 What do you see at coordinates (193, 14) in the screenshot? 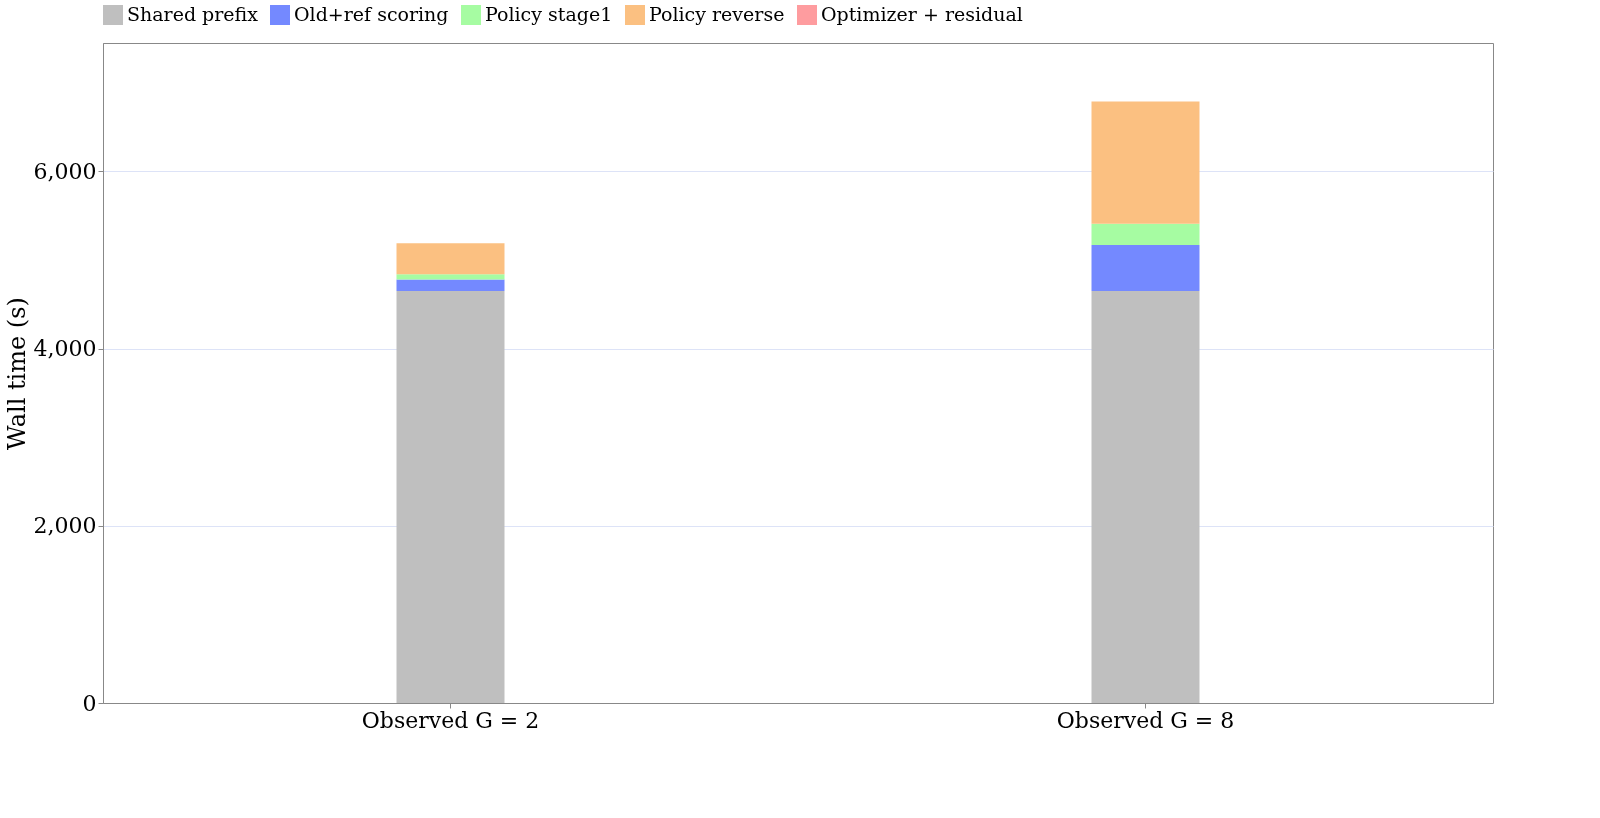
I see `legend-label: Shared prefix` at bounding box center [193, 14].